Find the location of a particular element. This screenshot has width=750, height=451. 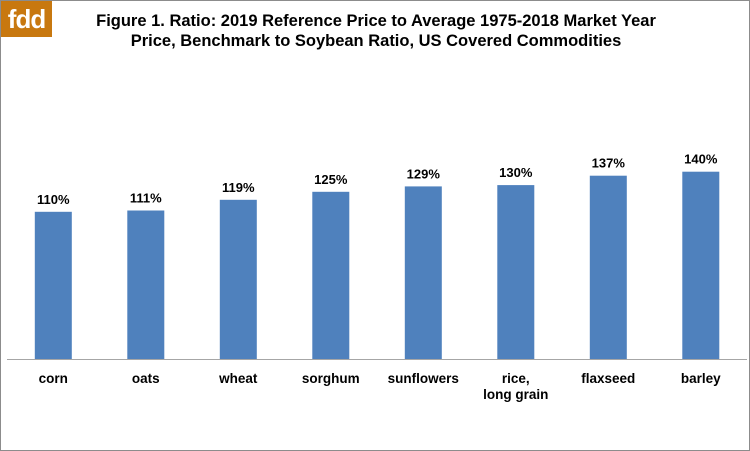

fdd-logo: fdd is located at coordinates (26, 19).